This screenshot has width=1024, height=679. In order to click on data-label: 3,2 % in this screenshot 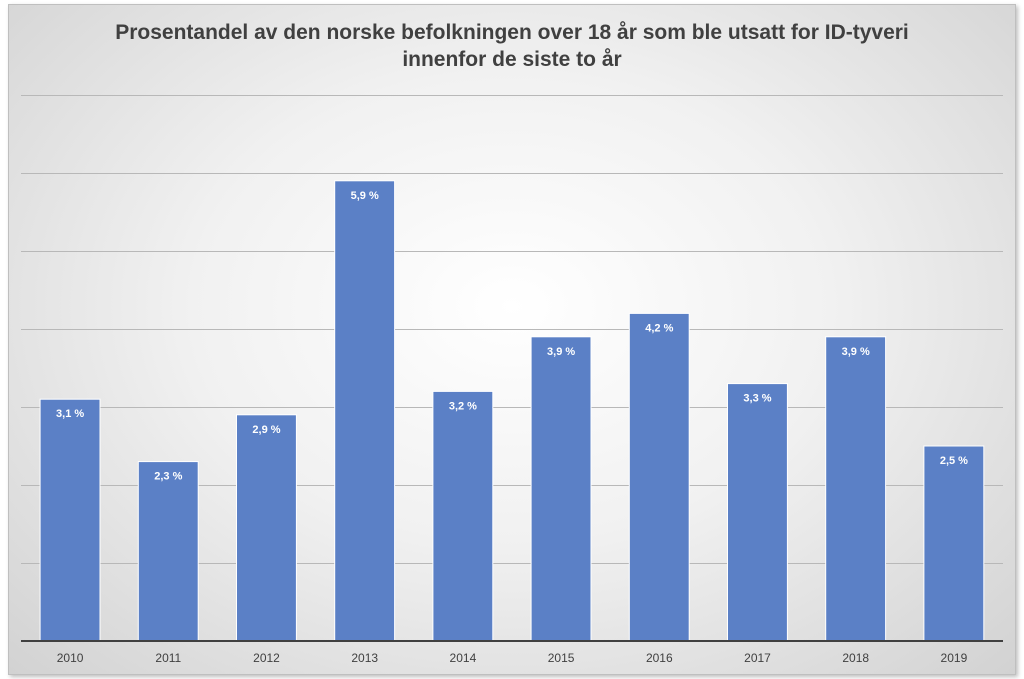, I will do `click(463, 406)`.